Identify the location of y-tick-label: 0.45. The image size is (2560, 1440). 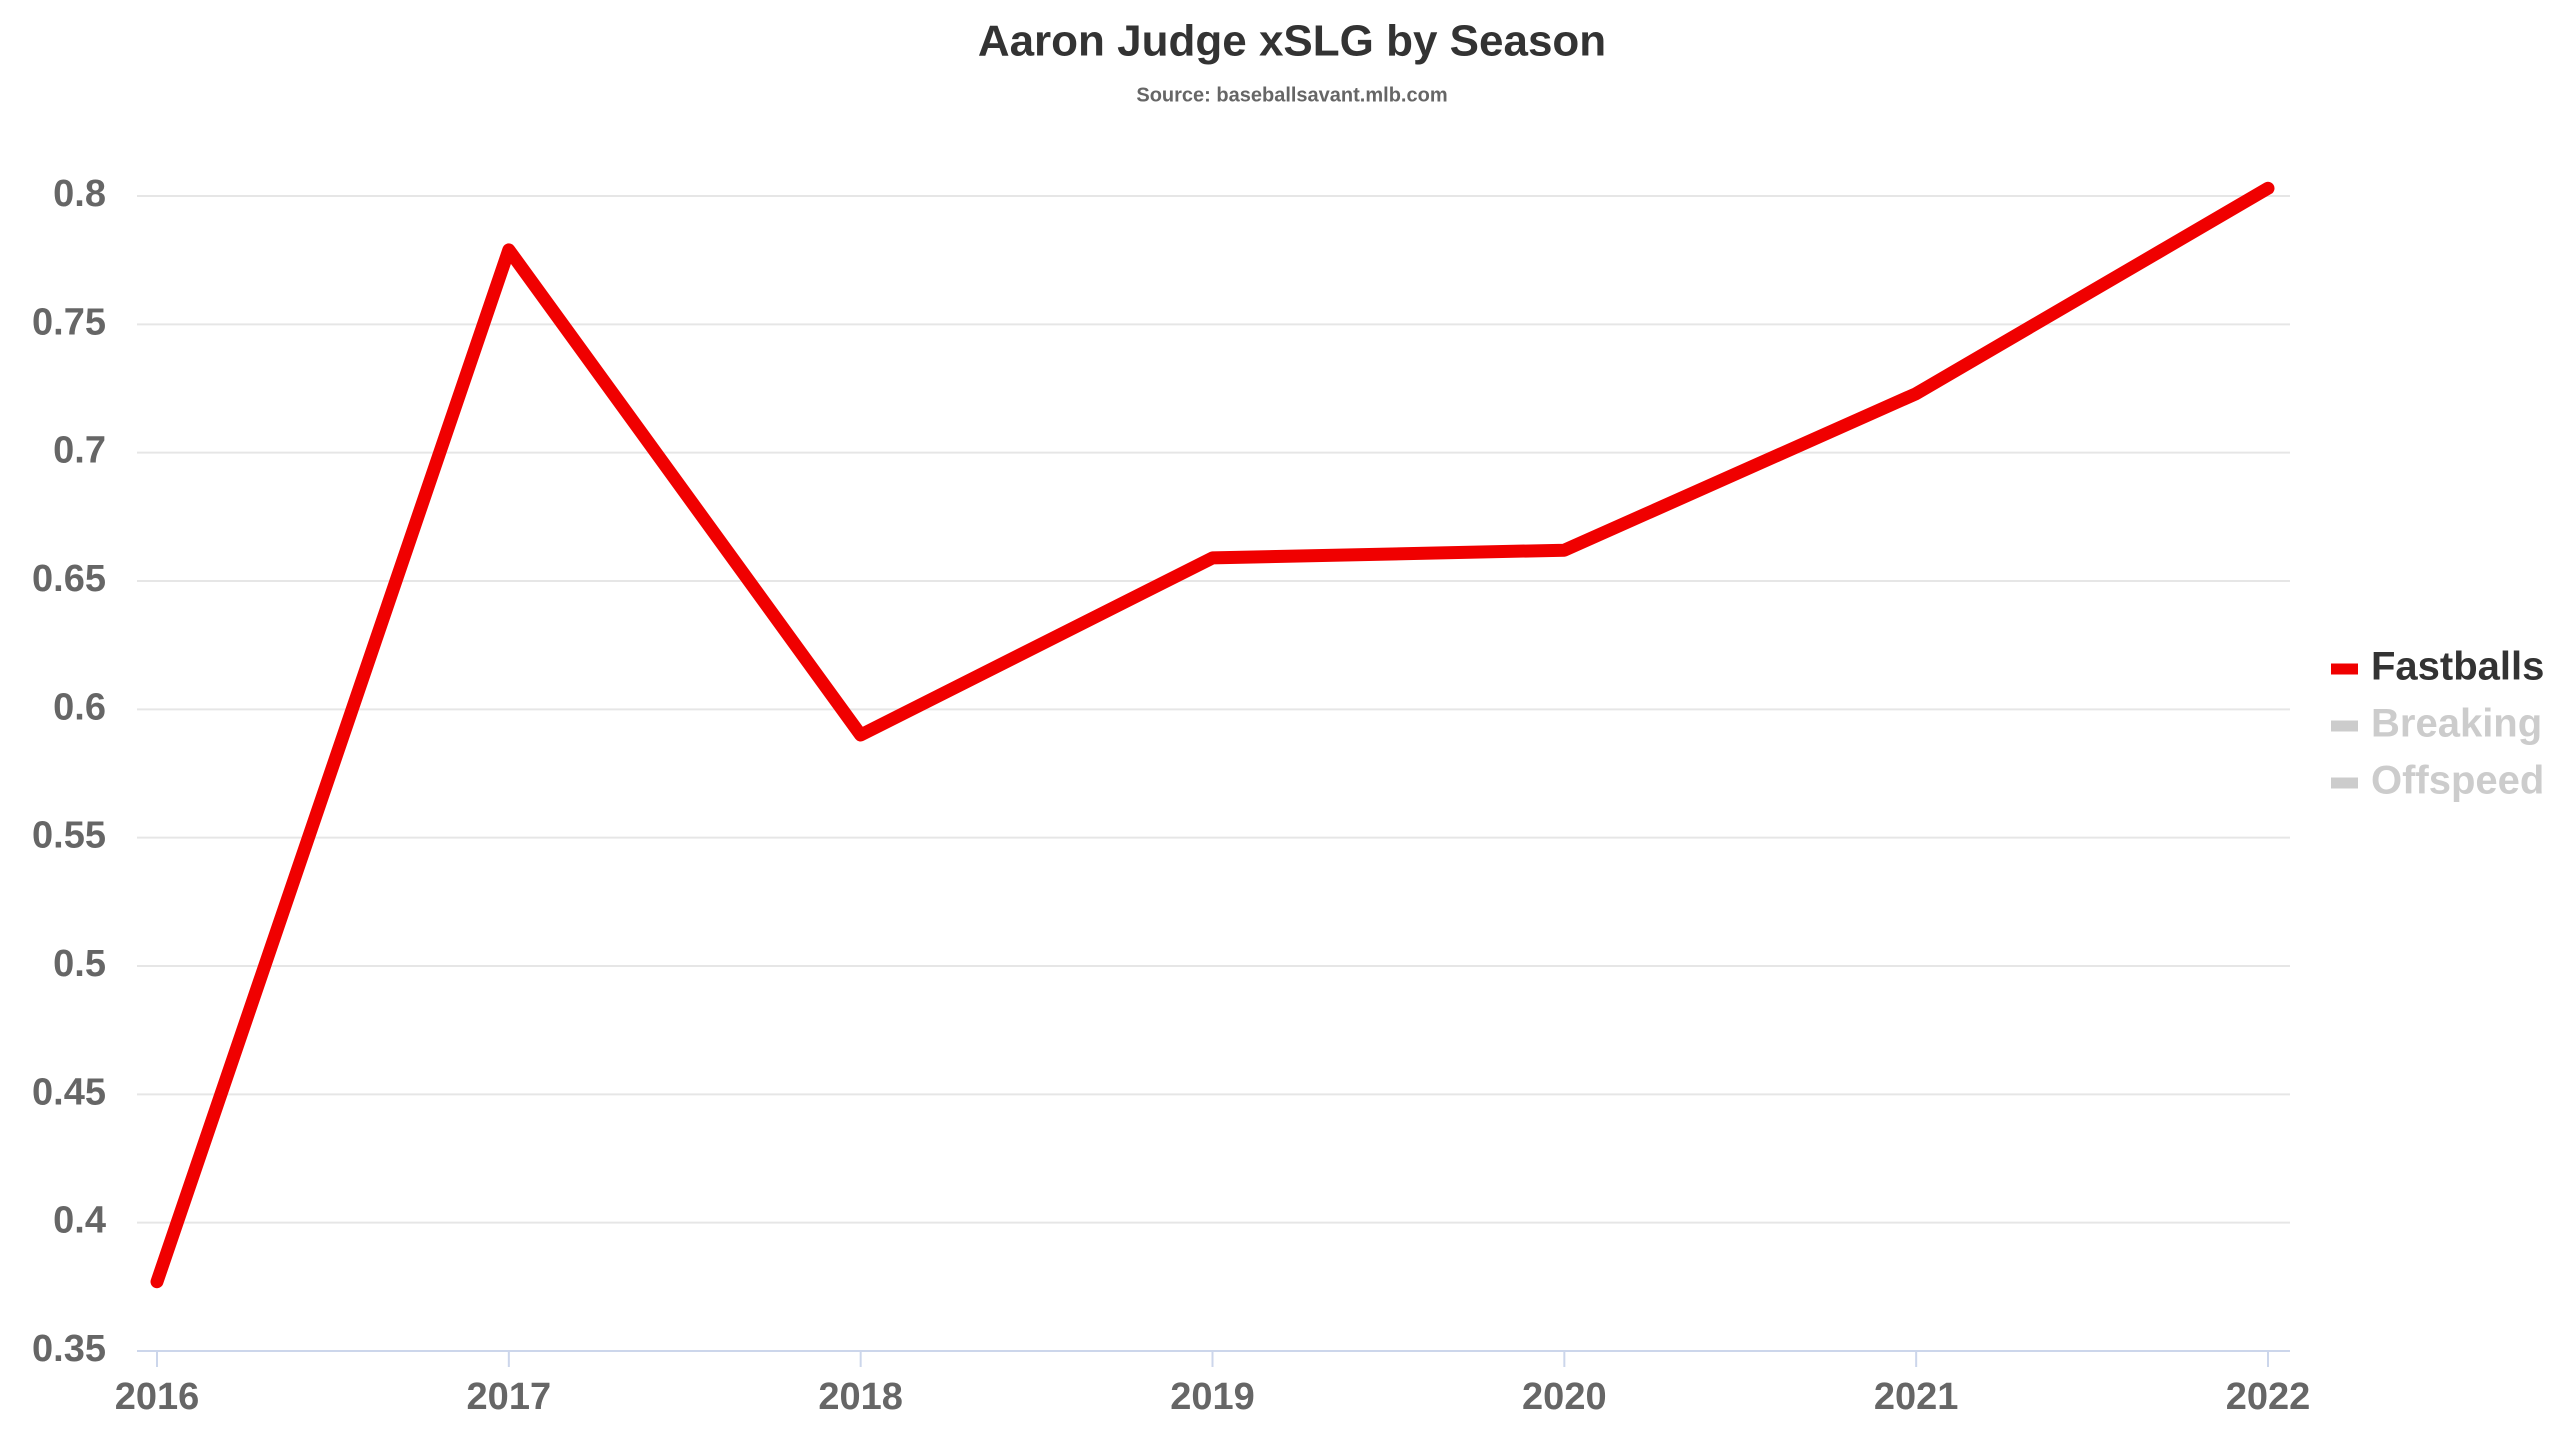
(69, 1092).